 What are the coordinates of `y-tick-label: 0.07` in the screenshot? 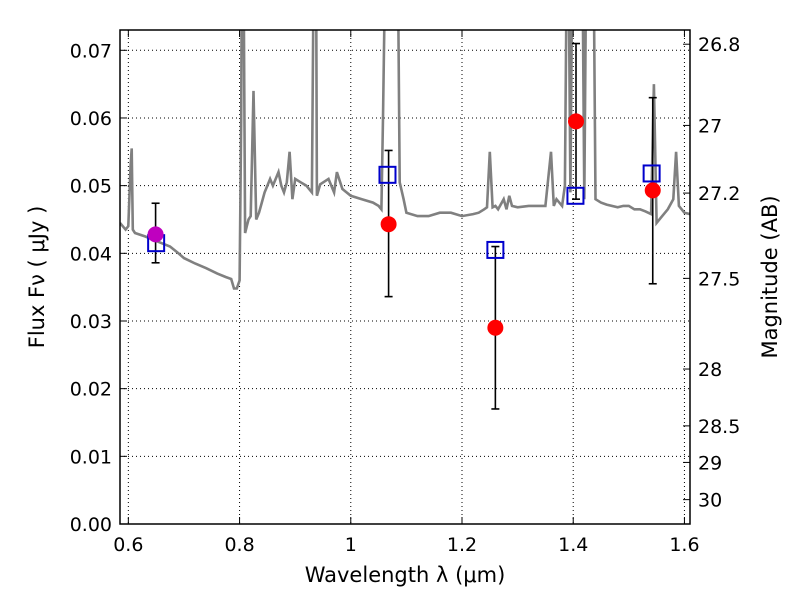 It's located at (91, 51).